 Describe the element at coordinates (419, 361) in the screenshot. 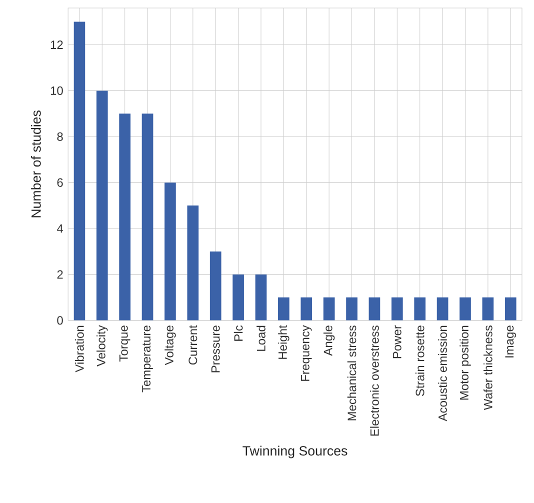

I see `x-tick-label: Strain rosette` at that location.